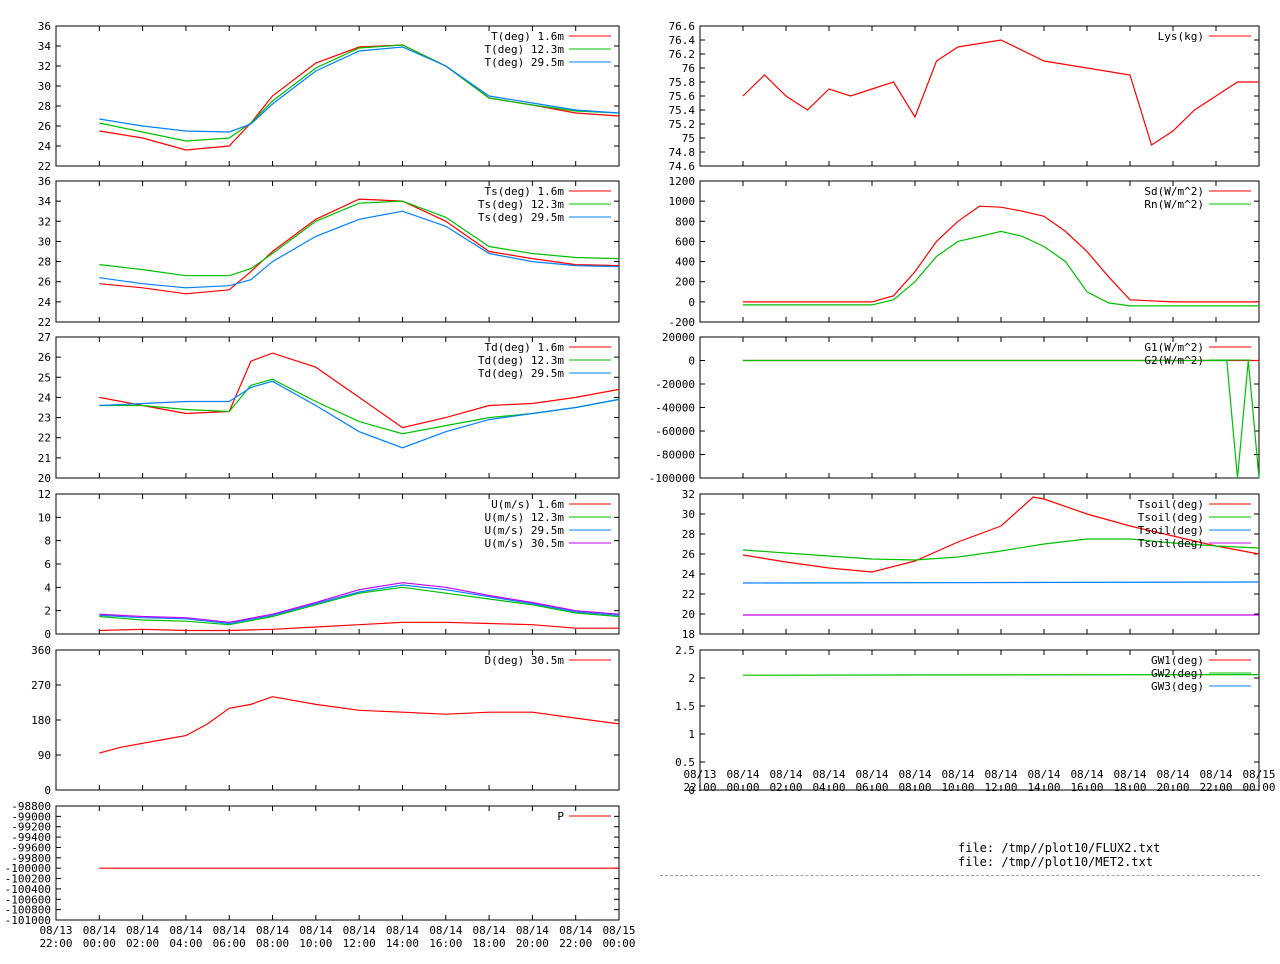 The image size is (1280, 964). What do you see at coordinates (960, 875) in the screenshot?
I see `separator-line` at bounding box center [960, 875].